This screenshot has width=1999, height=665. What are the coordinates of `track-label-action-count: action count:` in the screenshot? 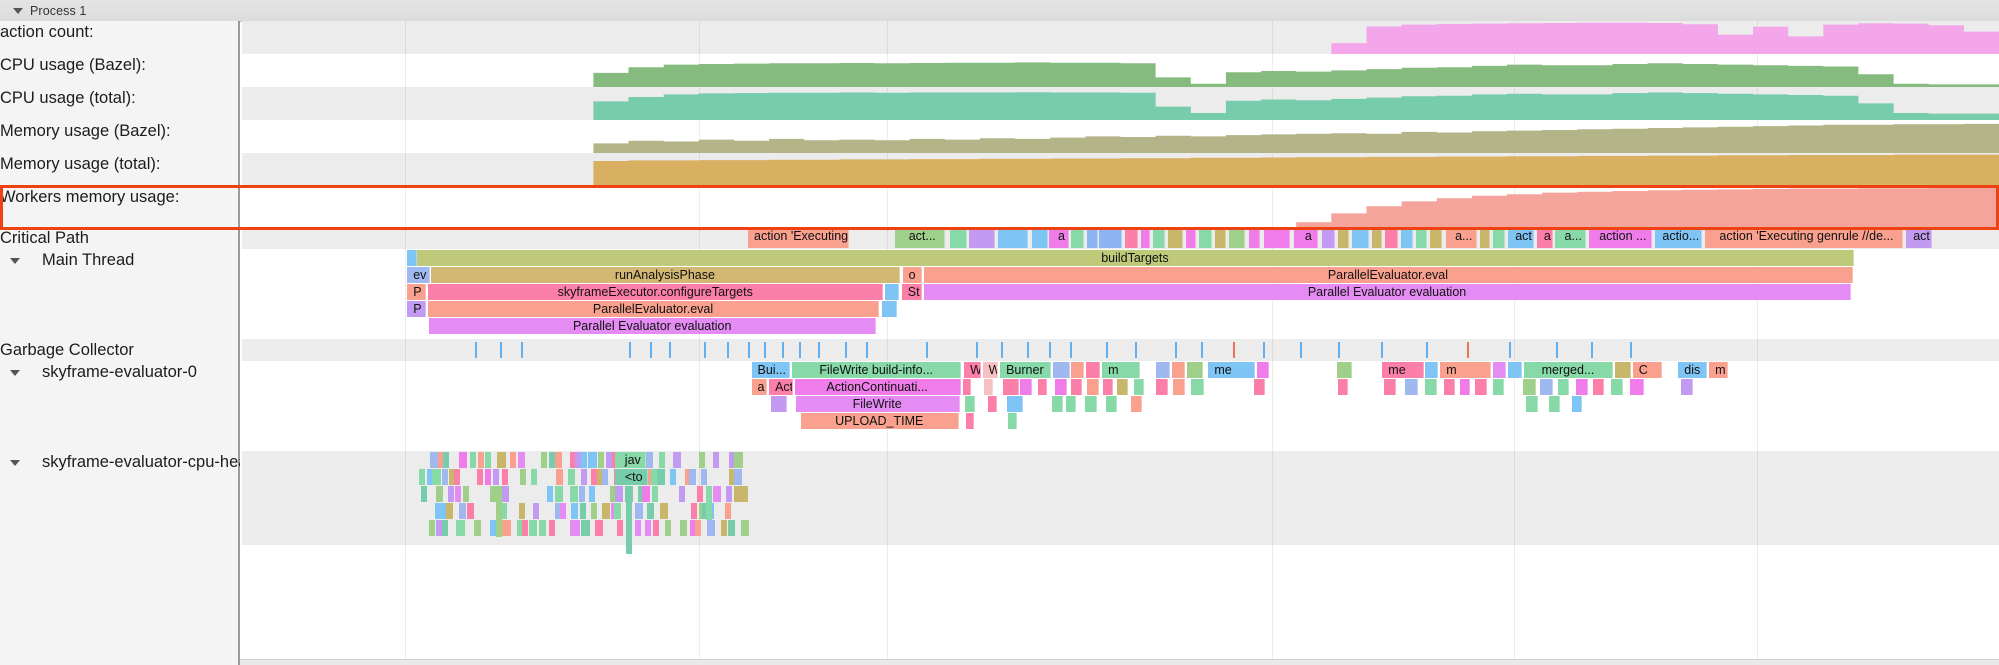 It's located at (120, 39).